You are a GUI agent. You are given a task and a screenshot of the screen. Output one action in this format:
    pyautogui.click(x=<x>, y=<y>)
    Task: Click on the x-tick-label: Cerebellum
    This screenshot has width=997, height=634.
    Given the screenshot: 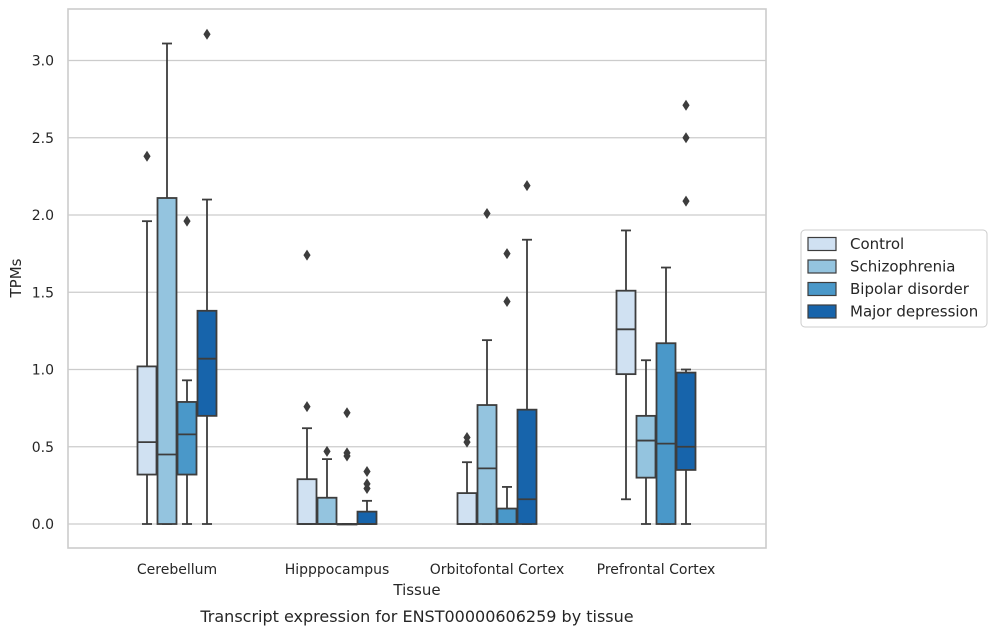 What is the action you would take?
    pyautogui.click(x=177, y=570)
    